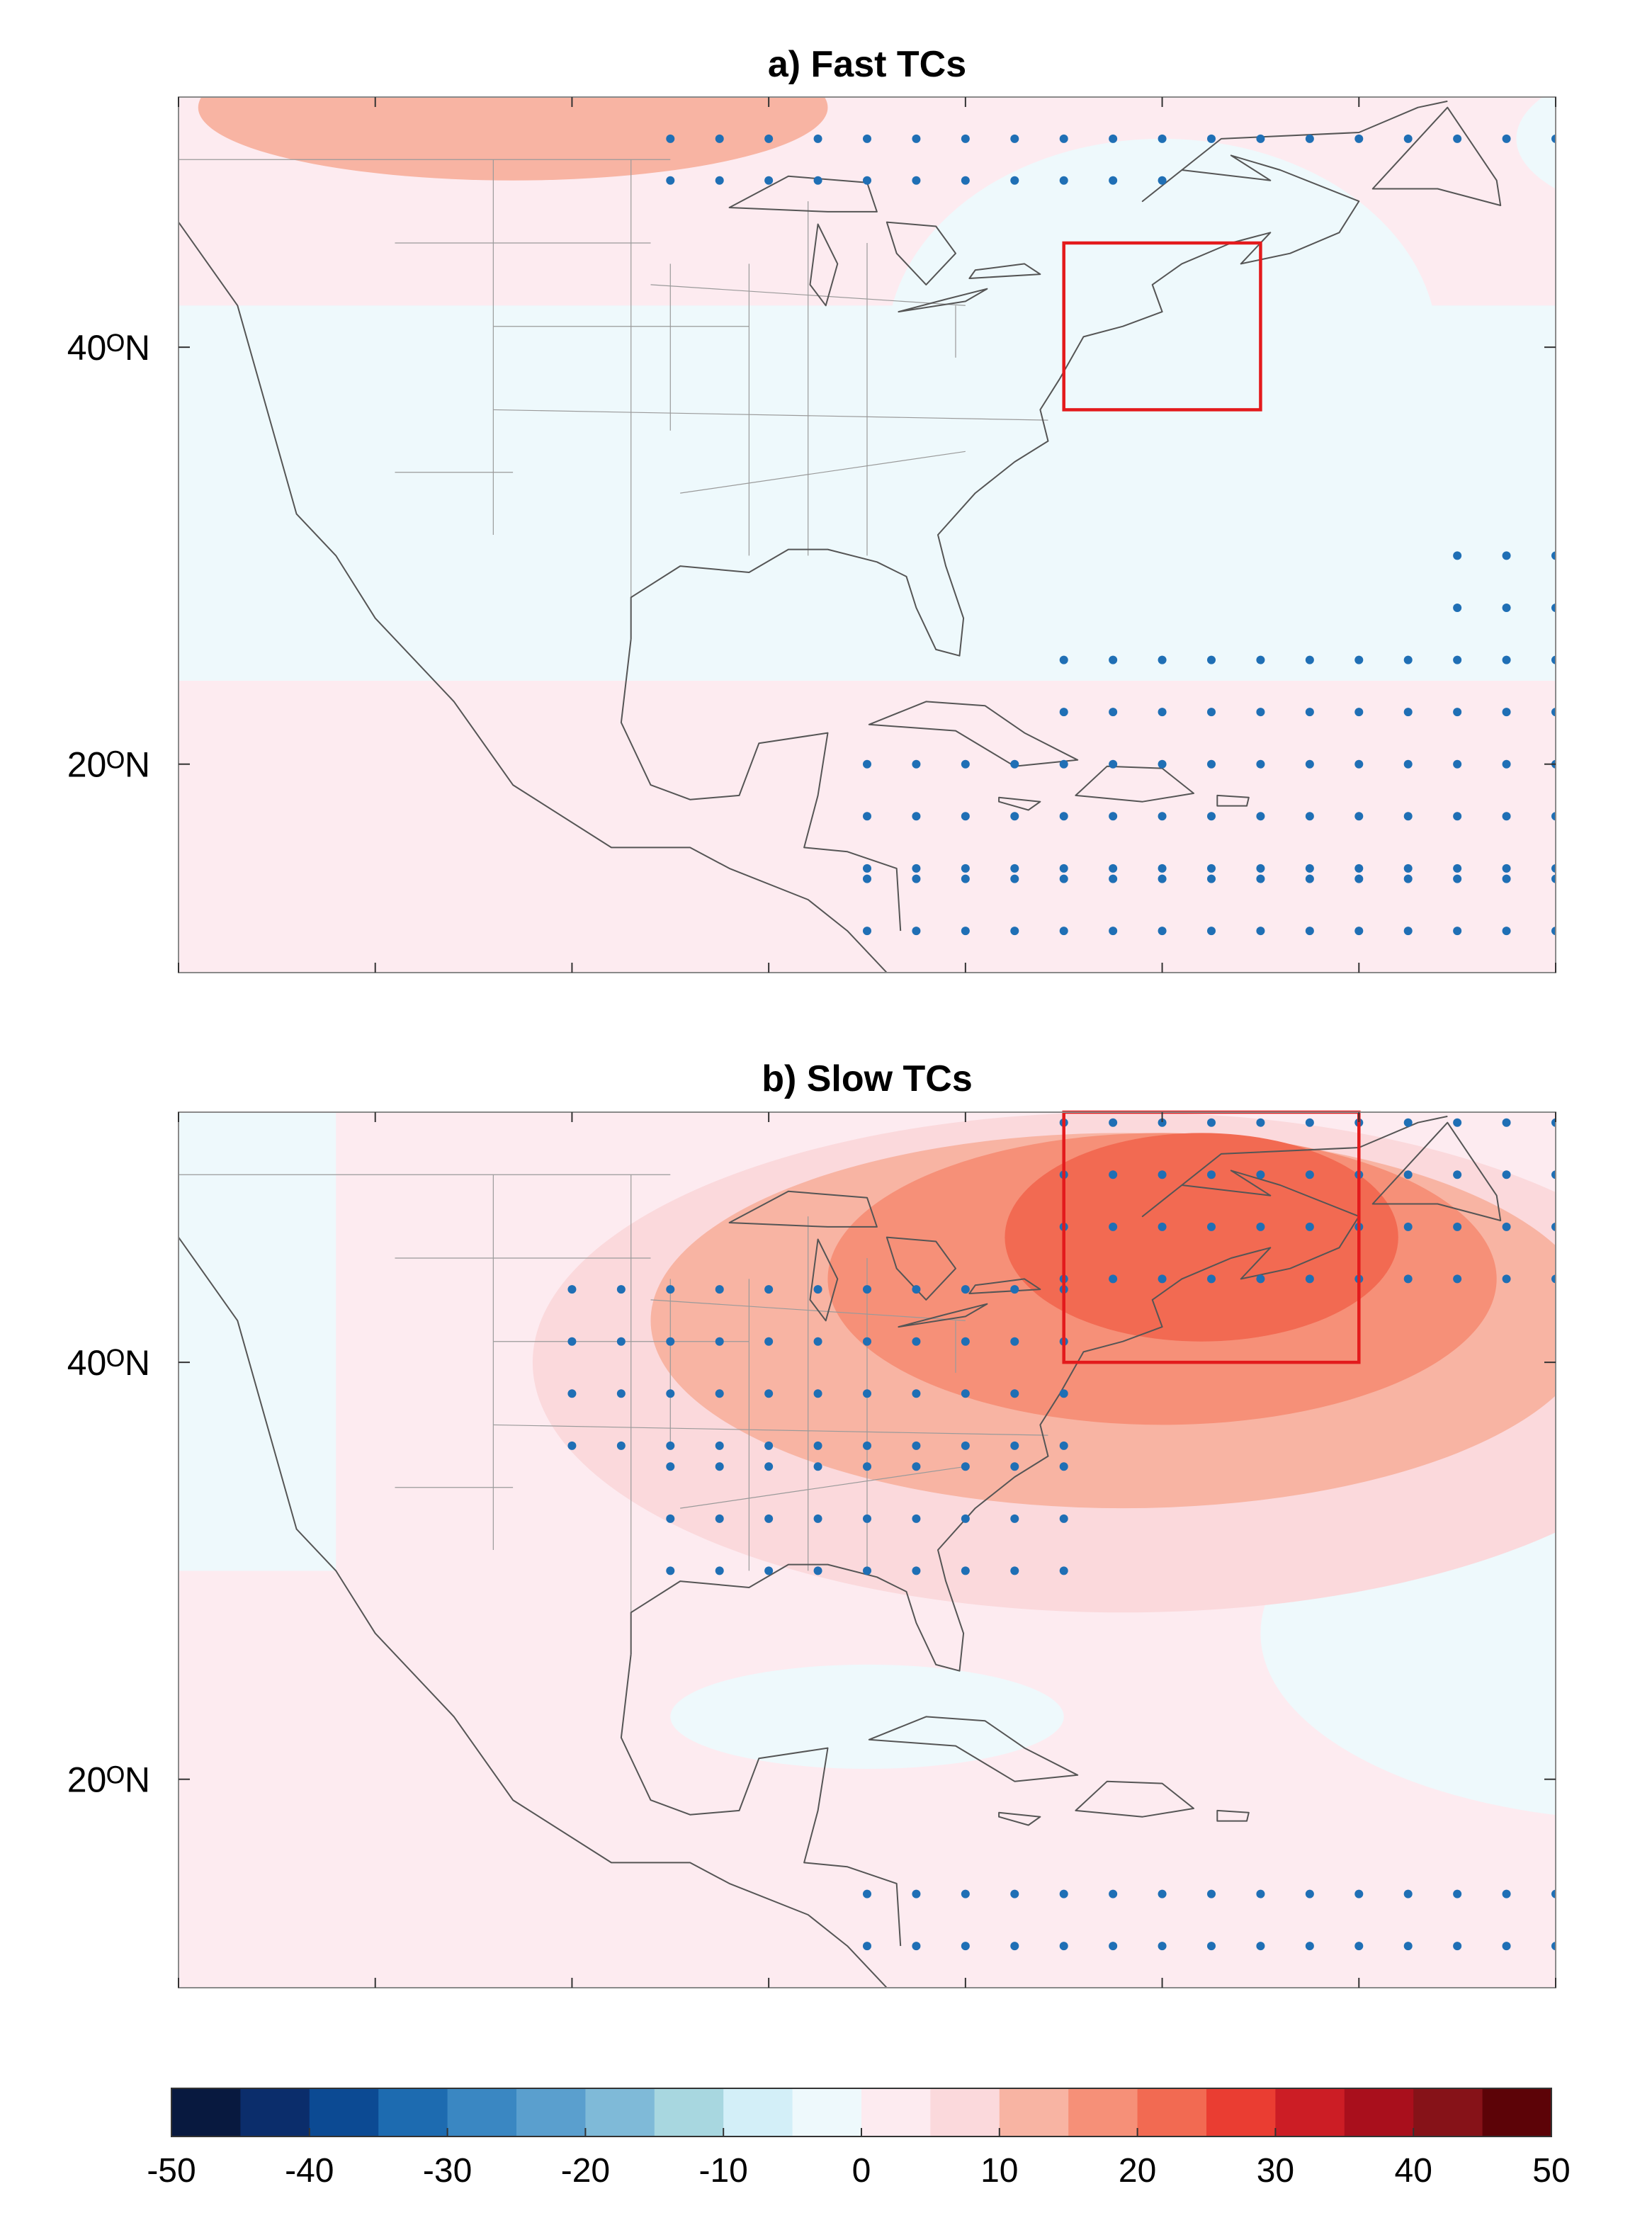 The height and width of the screenshot is (2230, 1652). What do you see at coordinates (586, 2171) in the screenshot?
I see `colorbar-tick-label: -20` at bounding box center [586, 2171].